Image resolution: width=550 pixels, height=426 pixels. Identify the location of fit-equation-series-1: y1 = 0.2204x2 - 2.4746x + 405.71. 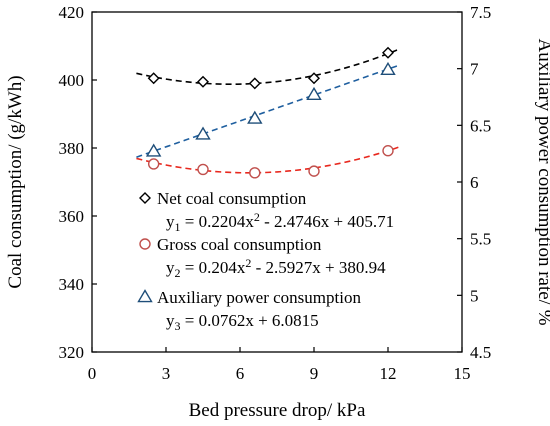
(280, 222).